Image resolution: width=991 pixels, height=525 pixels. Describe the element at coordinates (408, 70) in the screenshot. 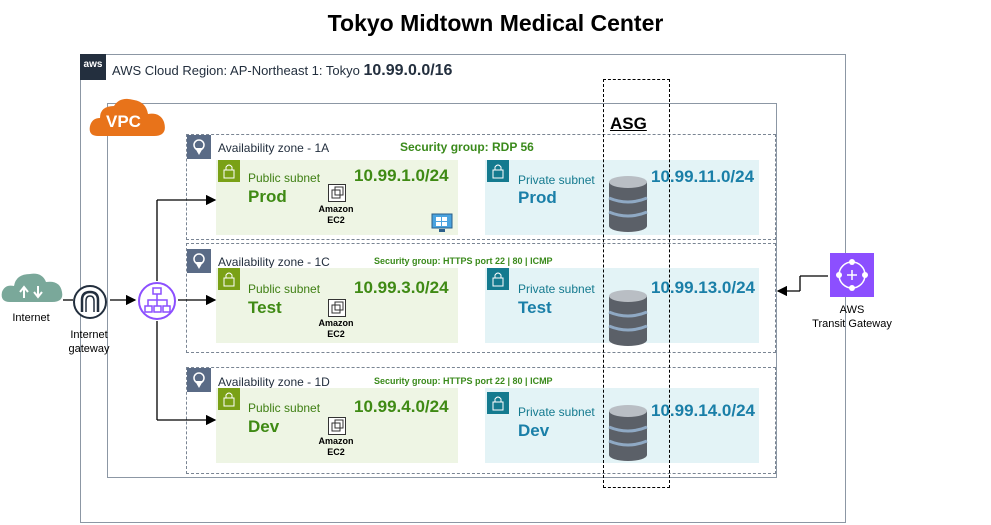

I see `region-cidr: 10.99.0.0/16` at that location.